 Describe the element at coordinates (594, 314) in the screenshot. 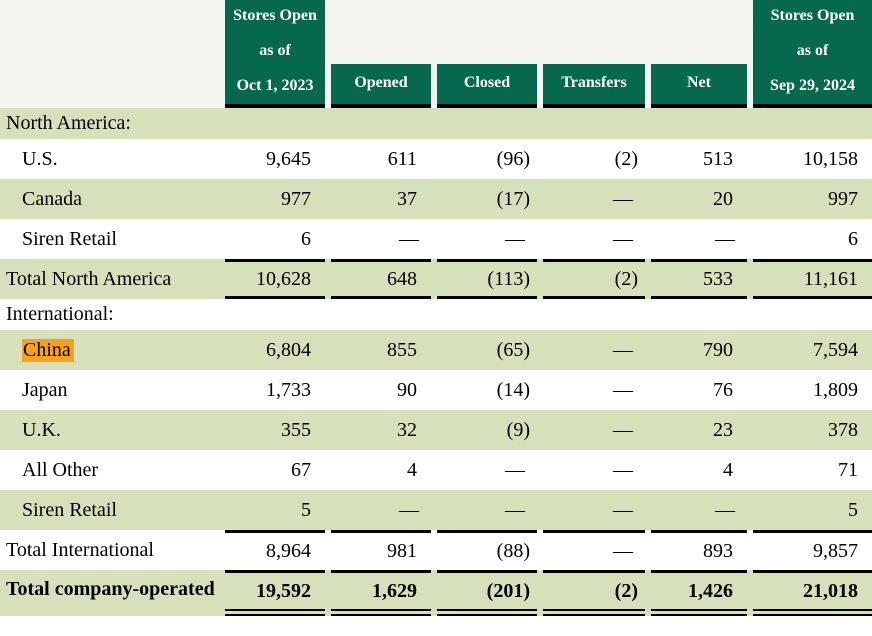

I see `cell-transfers` at that location.